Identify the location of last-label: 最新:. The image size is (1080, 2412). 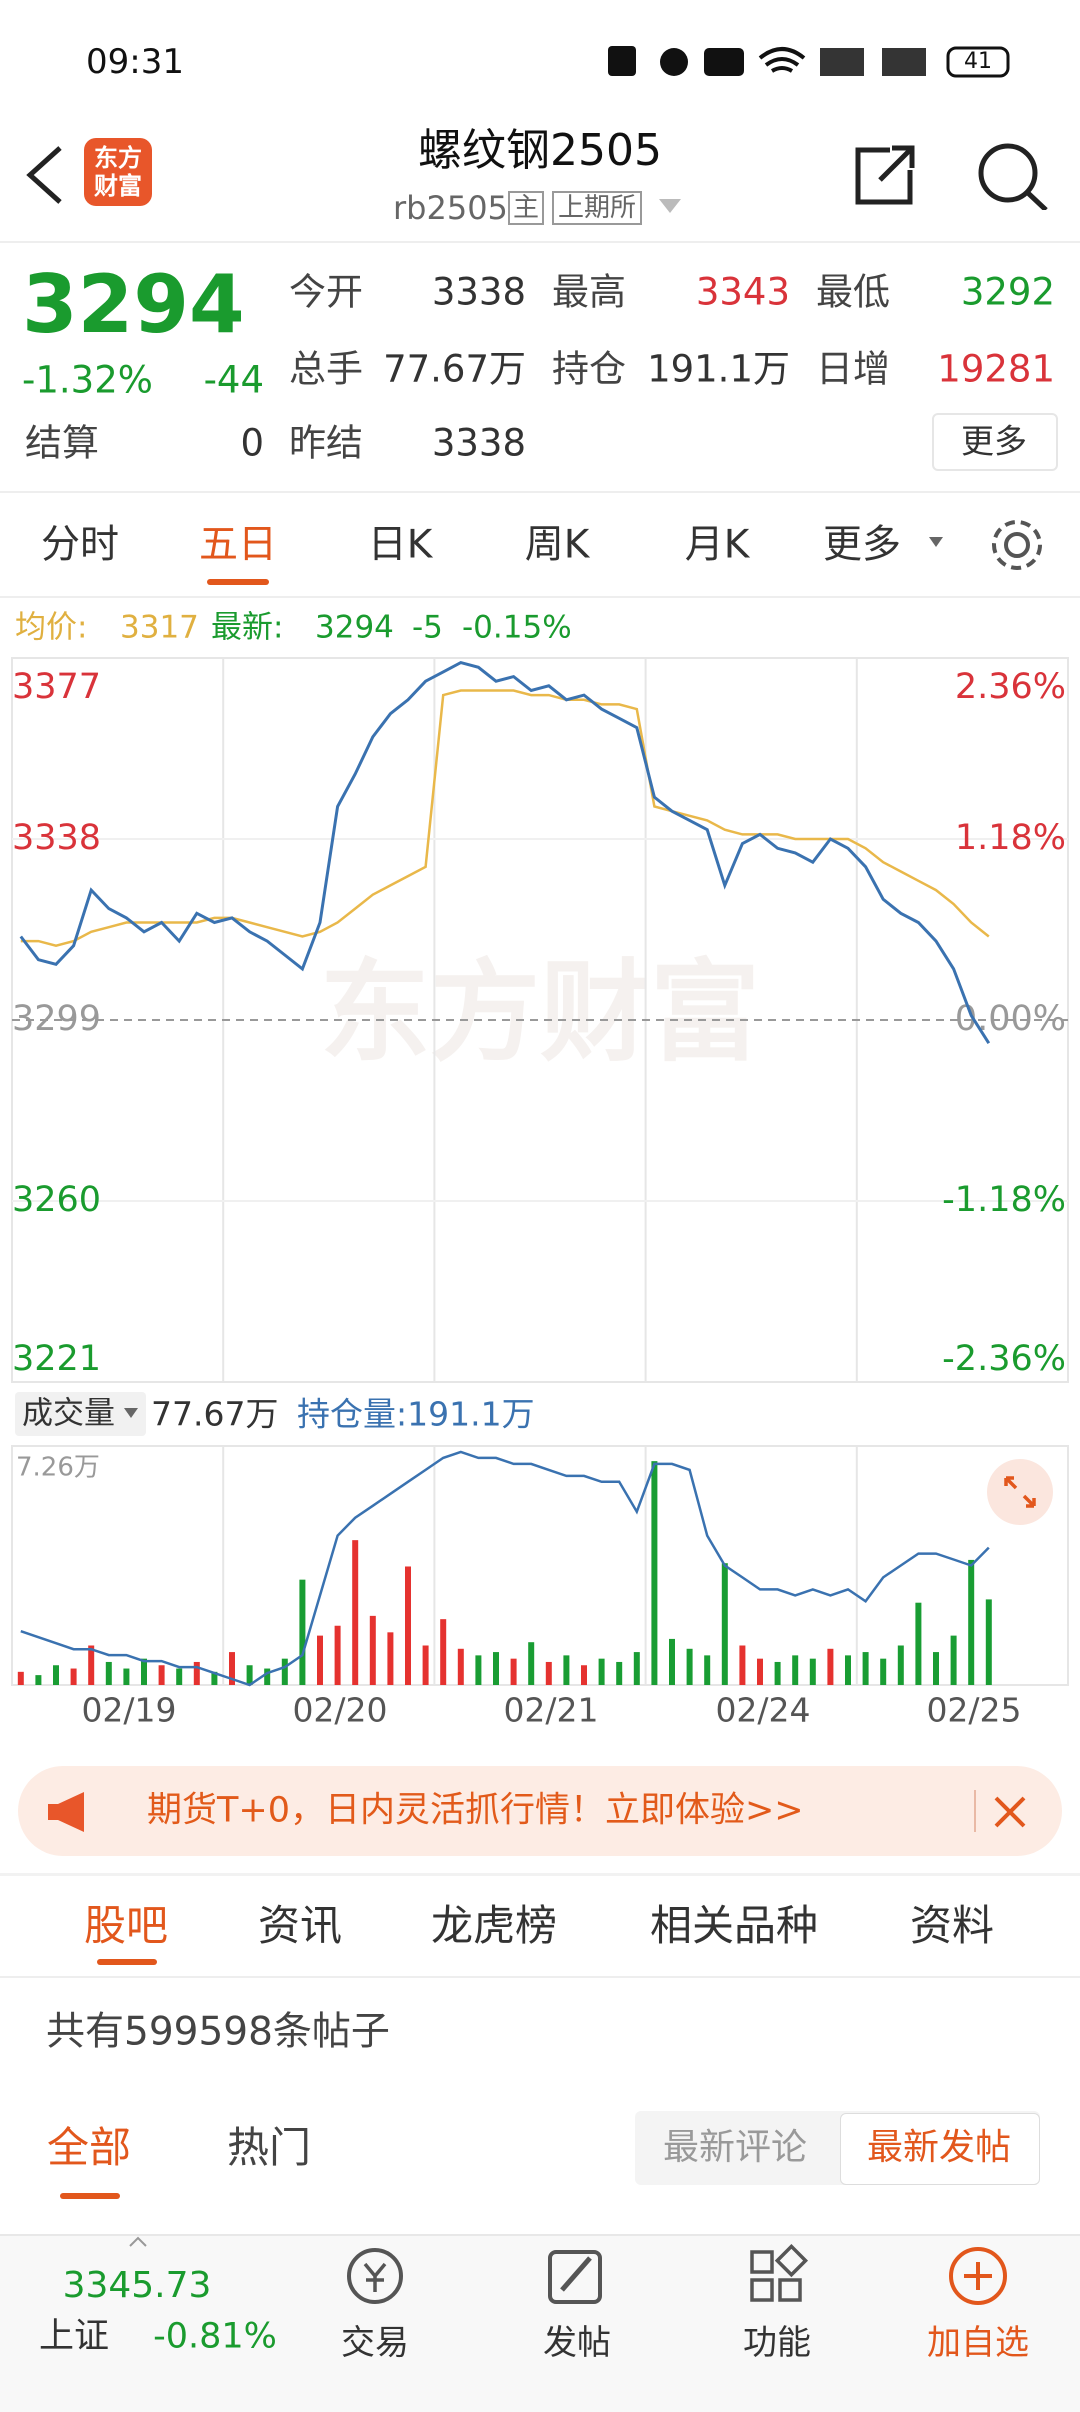
(247, 627).